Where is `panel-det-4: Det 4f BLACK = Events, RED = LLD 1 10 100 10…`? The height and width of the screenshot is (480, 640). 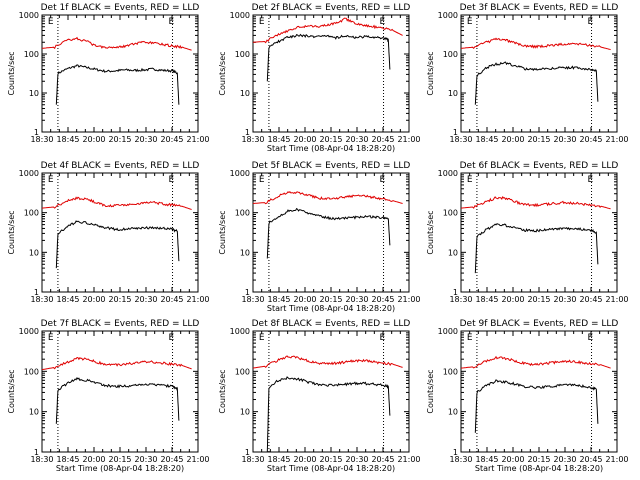
panel-det-4: Det 4f BLACK = Events, RED = LLD 1 10 100 10… is located at coordinates (108, 232).